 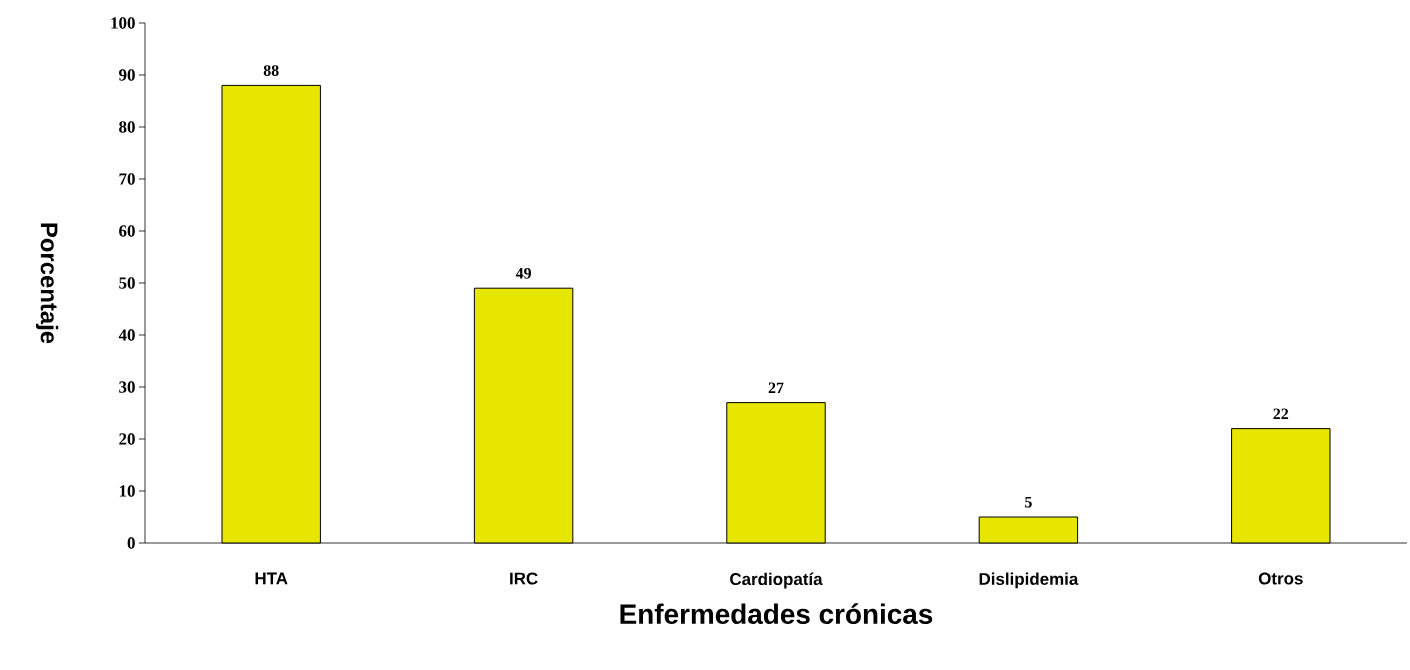 What do you see at coordinates (127, 127) in the screenshot?
I see `y-tick-label: 80` at bounding box center [127, 127].